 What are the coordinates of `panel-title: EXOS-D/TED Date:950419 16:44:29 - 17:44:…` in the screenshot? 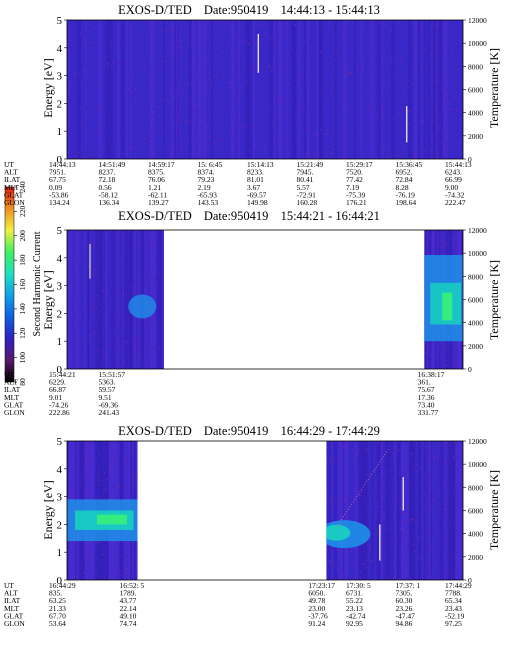 It's located at (249, 431).